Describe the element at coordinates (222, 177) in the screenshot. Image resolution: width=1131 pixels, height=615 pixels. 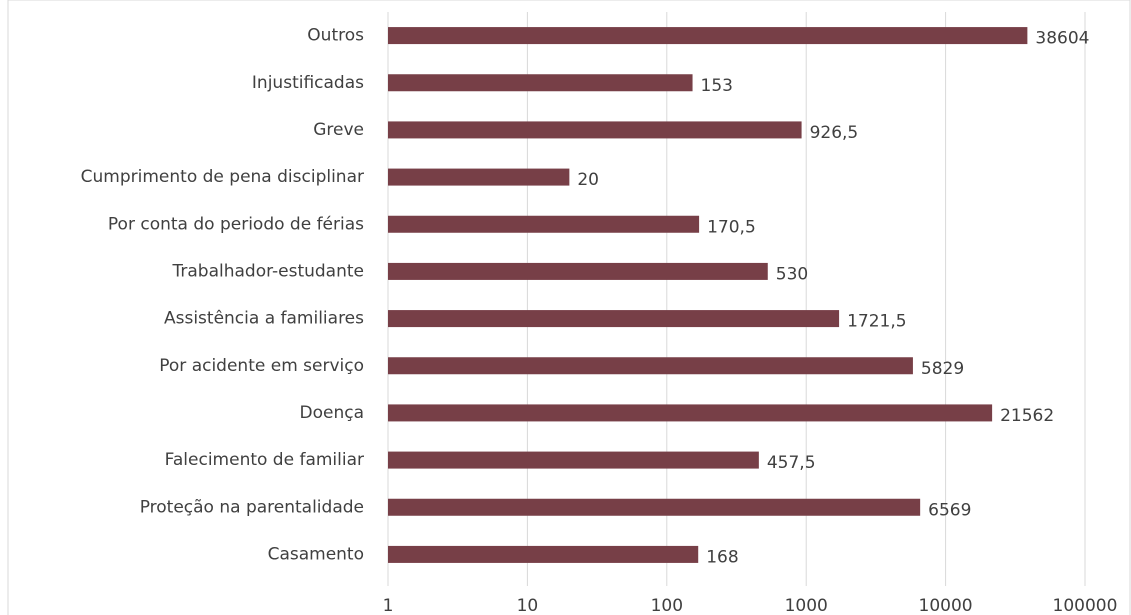
I see `y-tick-label: Cumprimento de pena disciplinar` at that location.